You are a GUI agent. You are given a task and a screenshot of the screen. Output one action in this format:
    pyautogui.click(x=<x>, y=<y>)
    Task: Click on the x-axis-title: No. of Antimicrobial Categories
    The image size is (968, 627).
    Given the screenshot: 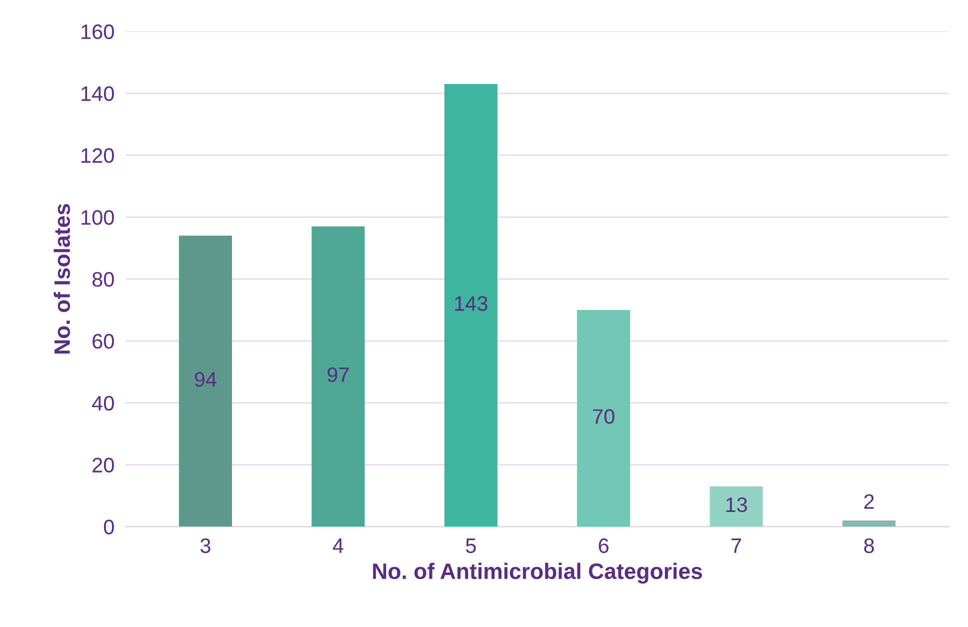 What is the action you would take?
    pyautogui.click(x=537, y=573)
    